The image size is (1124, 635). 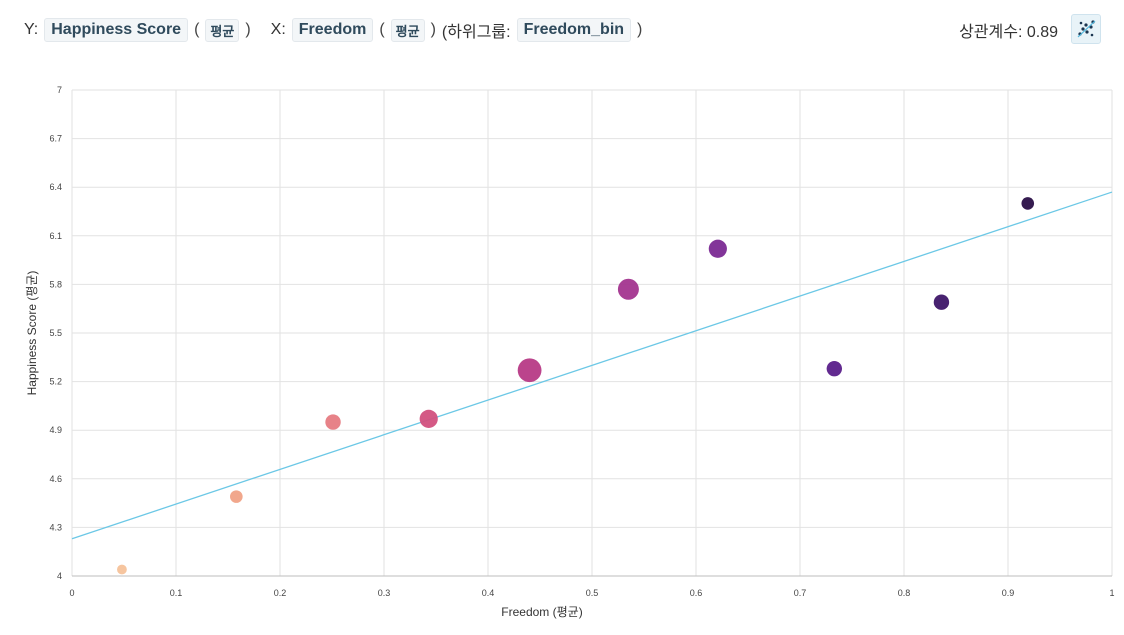 What do you see at coordinates (71, 593) in the screenshot?
I see `x-tick-label: 0` at bounding box center [71, 593].